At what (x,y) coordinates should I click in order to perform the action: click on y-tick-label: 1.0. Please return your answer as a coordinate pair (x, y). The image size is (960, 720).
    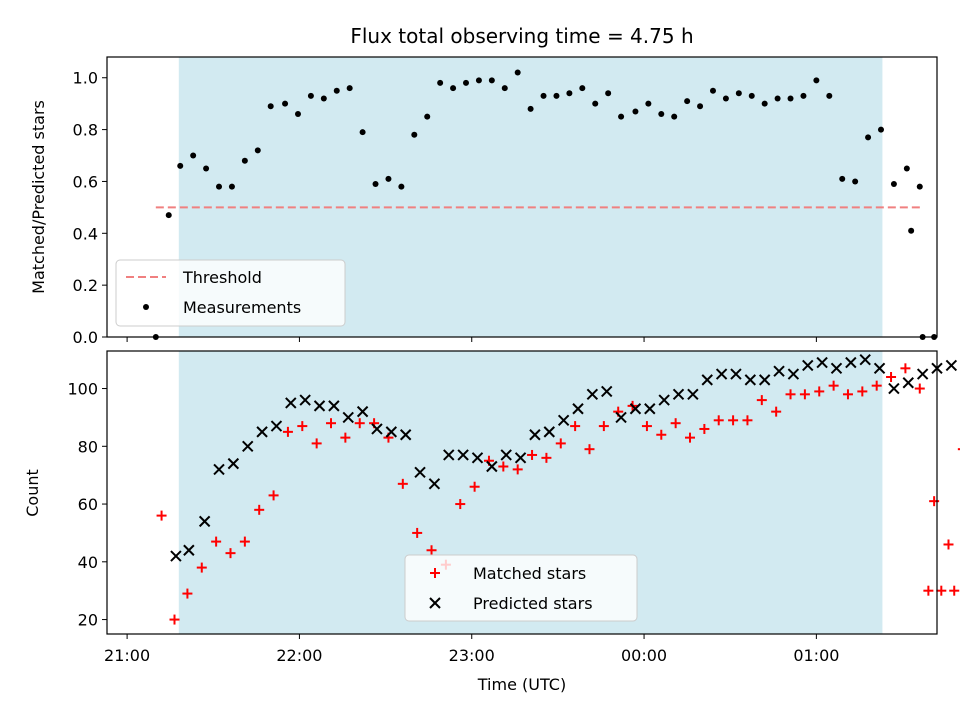
    Looking at the image, I should click on (85, 78).